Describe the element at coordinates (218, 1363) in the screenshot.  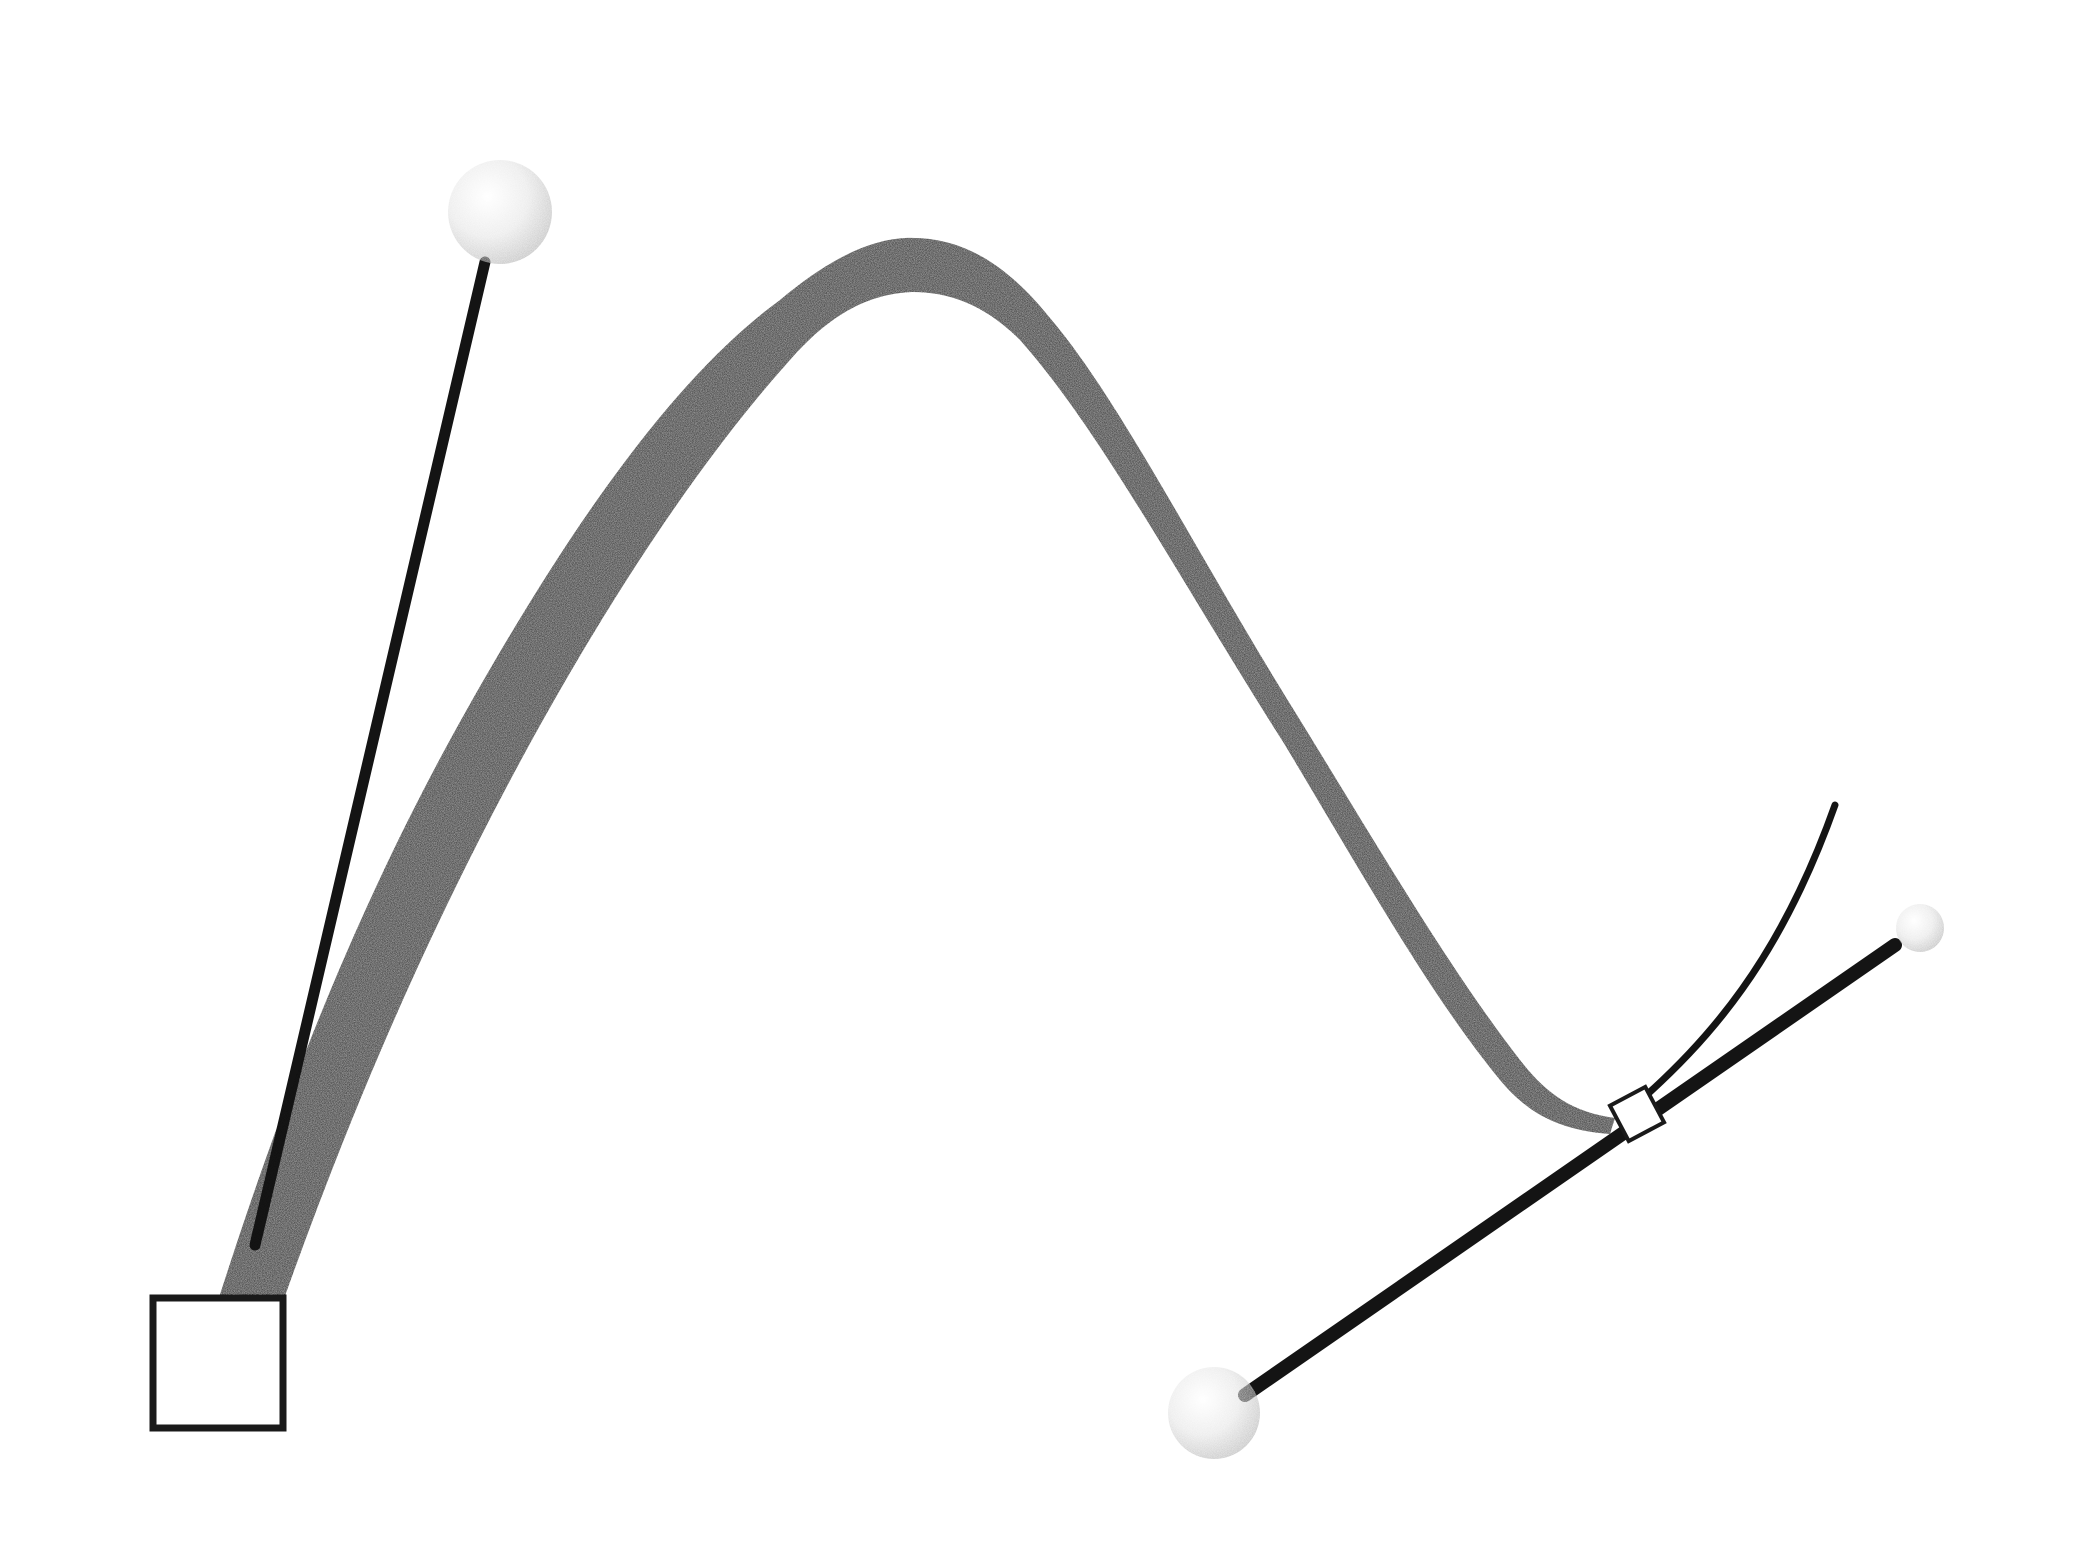
I see `start-anchor` at that location.